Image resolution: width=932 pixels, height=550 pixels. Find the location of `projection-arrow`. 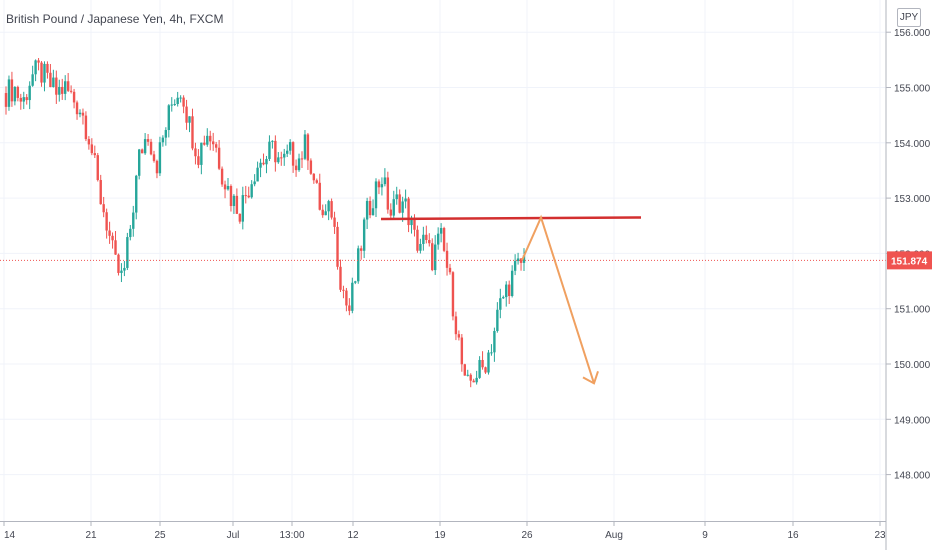

projection-arrow is located at coordinates (560, 299).